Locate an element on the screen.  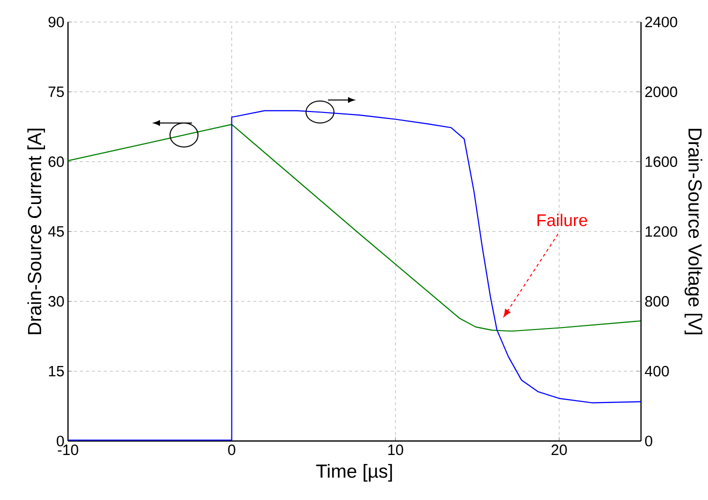
y-tick-label: 0 is located at coordinates (60, 441).